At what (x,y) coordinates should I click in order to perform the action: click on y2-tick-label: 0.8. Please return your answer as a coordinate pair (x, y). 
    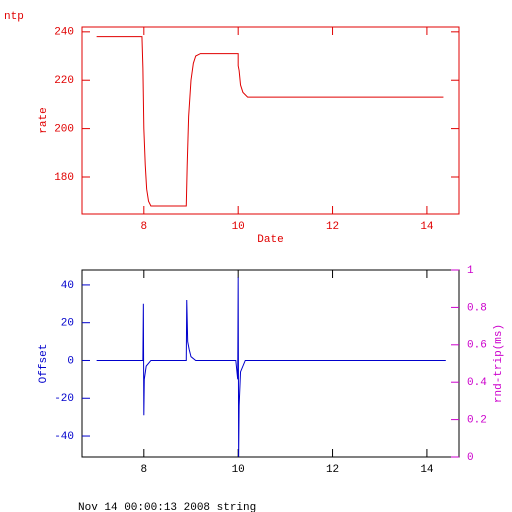
    Looking at the image, I should click on (477, 308).